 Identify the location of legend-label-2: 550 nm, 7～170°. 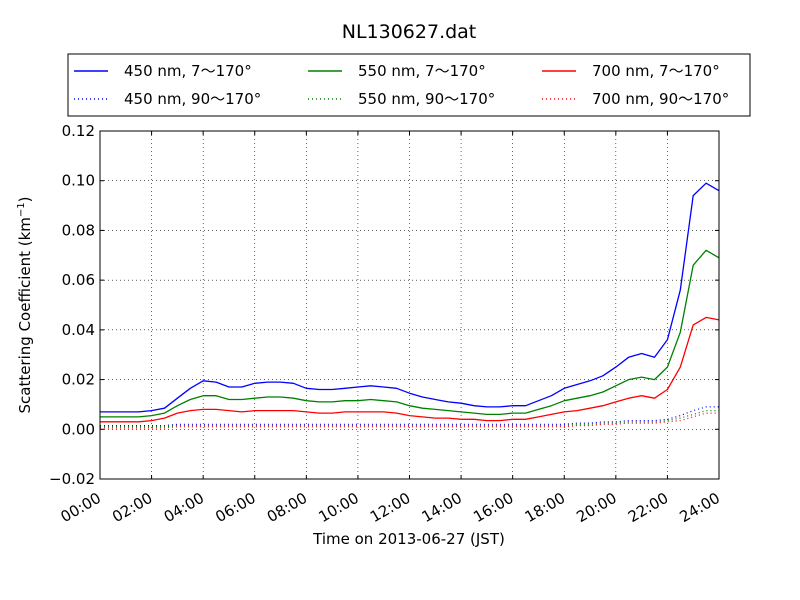
(422, 71).